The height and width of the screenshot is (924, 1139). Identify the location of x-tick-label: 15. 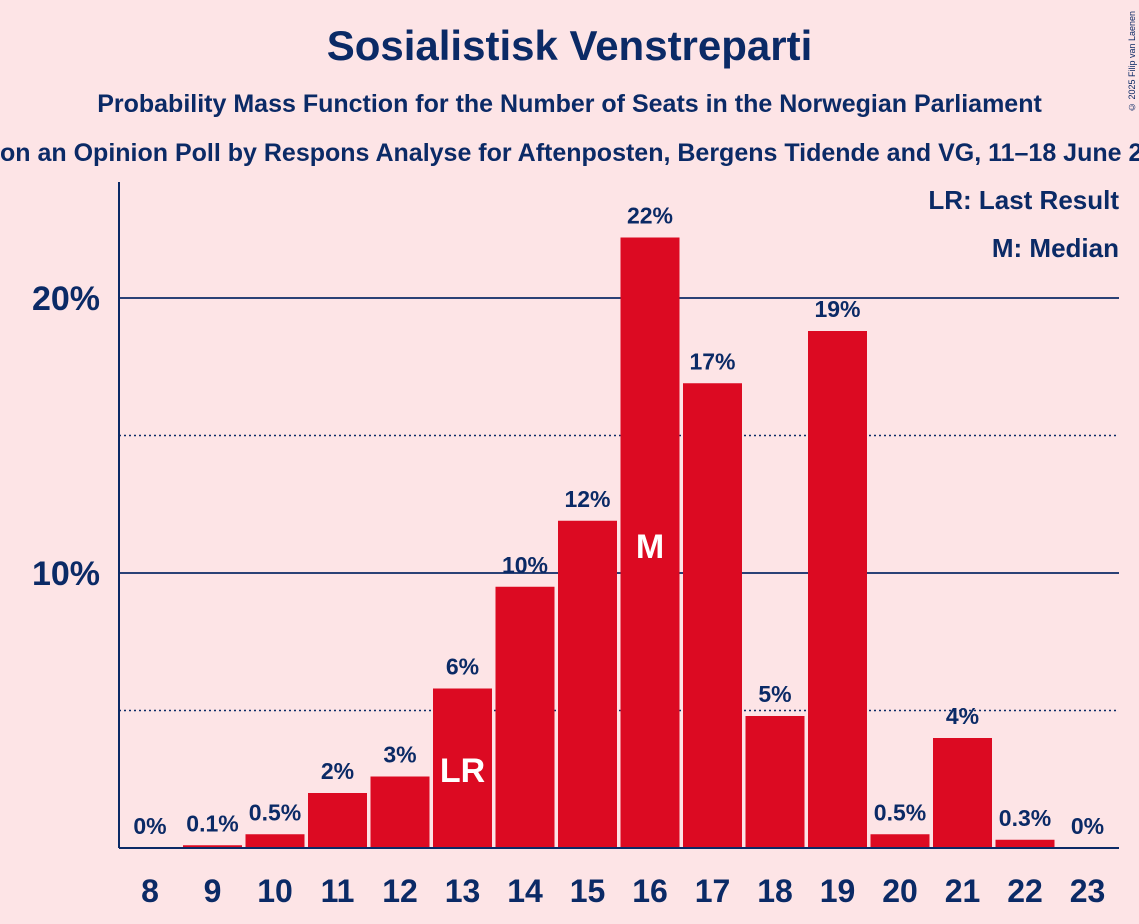
(588, 891).